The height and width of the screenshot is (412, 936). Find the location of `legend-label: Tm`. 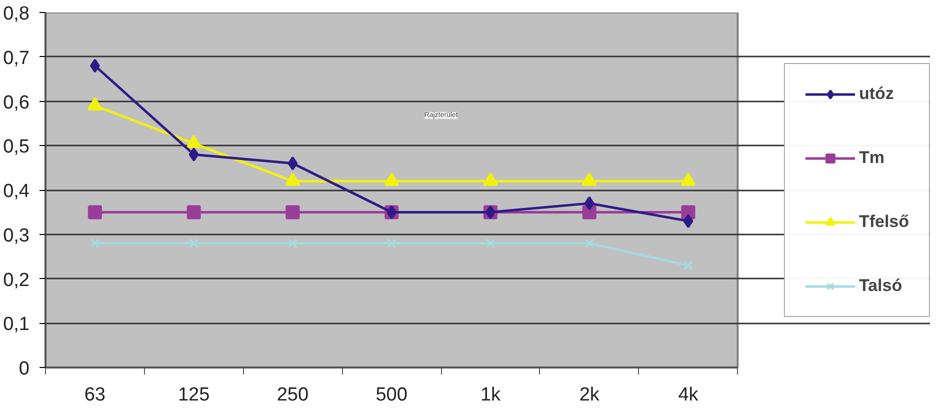

legend-label: Tm is located at coordinates (871, 158).